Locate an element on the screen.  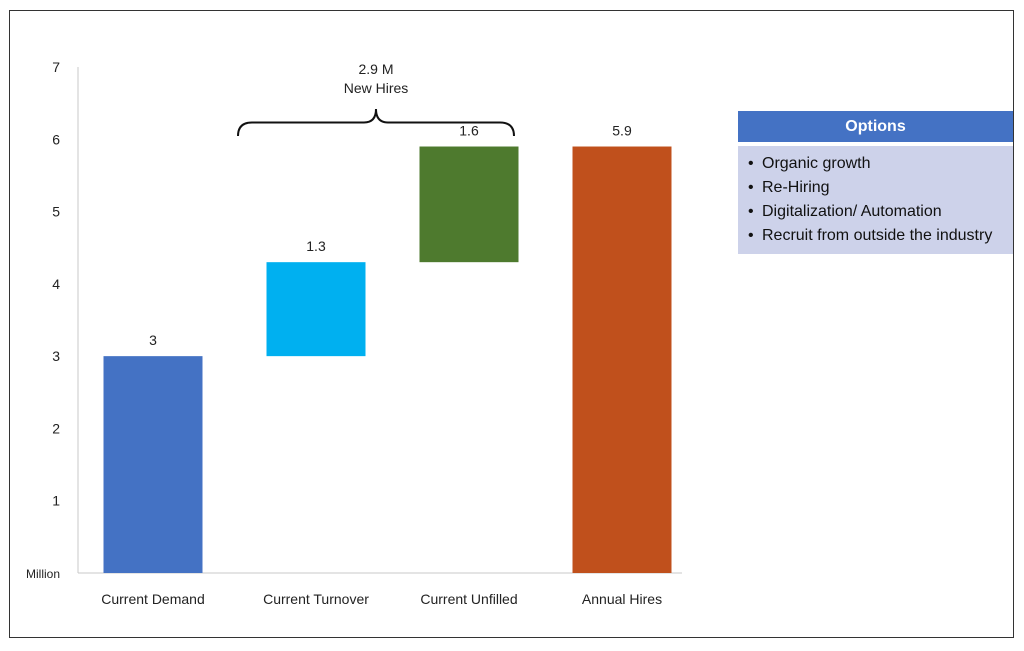
brace-annotation is located at coordinates (376, 122).